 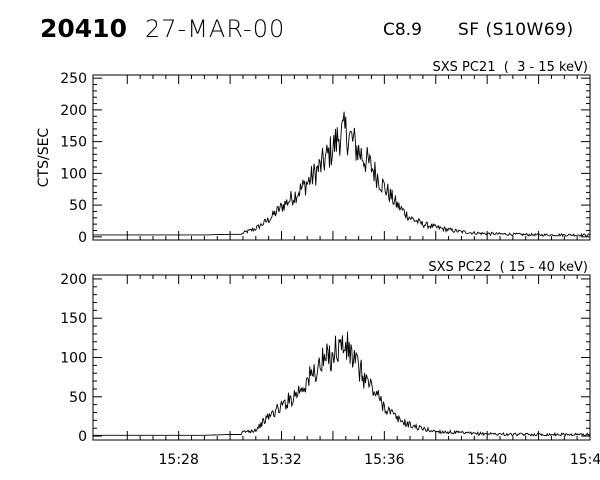 I want to click on flare-location: SF (S10W69), so click(x=516, y=30).